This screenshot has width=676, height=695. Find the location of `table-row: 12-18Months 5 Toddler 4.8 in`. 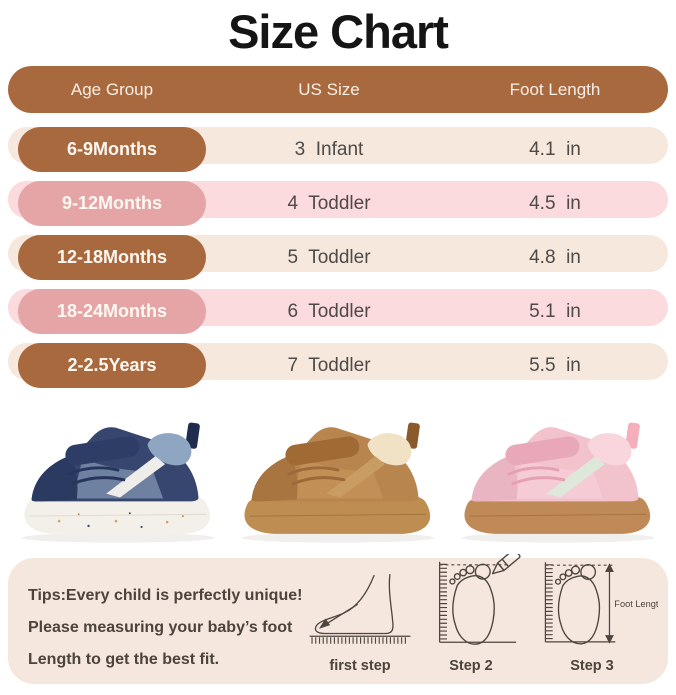

table-row: 12-18Months 5 Toddler 4.8 in is located at coordinates (338, 257).